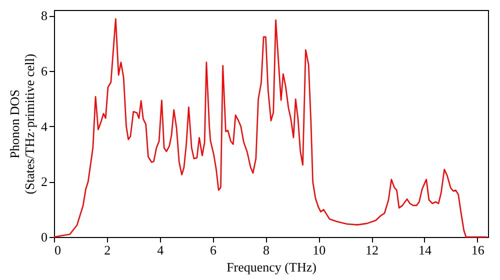 This screenshot has width=500, height=280. I want to click on x-tick-label: 16, so click(478, 250).